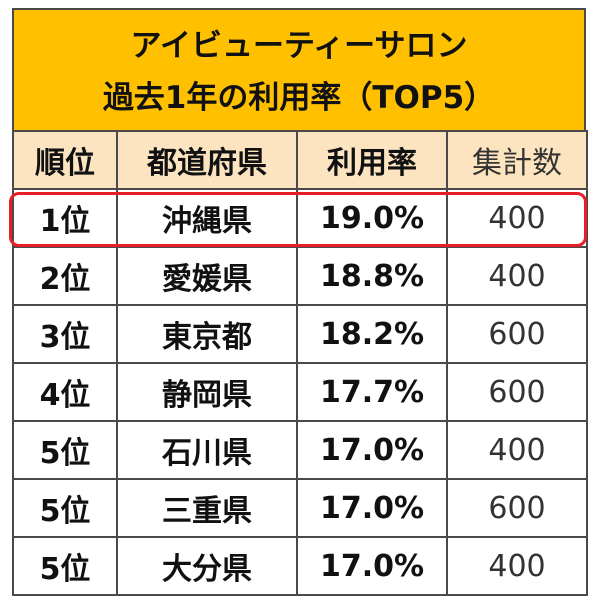 This screenshot has height=608, width=600. What do you see at coordinates (65, 276) in the screenshot?
I see `rank-cell: 2位` at bounding box center [65, 276].